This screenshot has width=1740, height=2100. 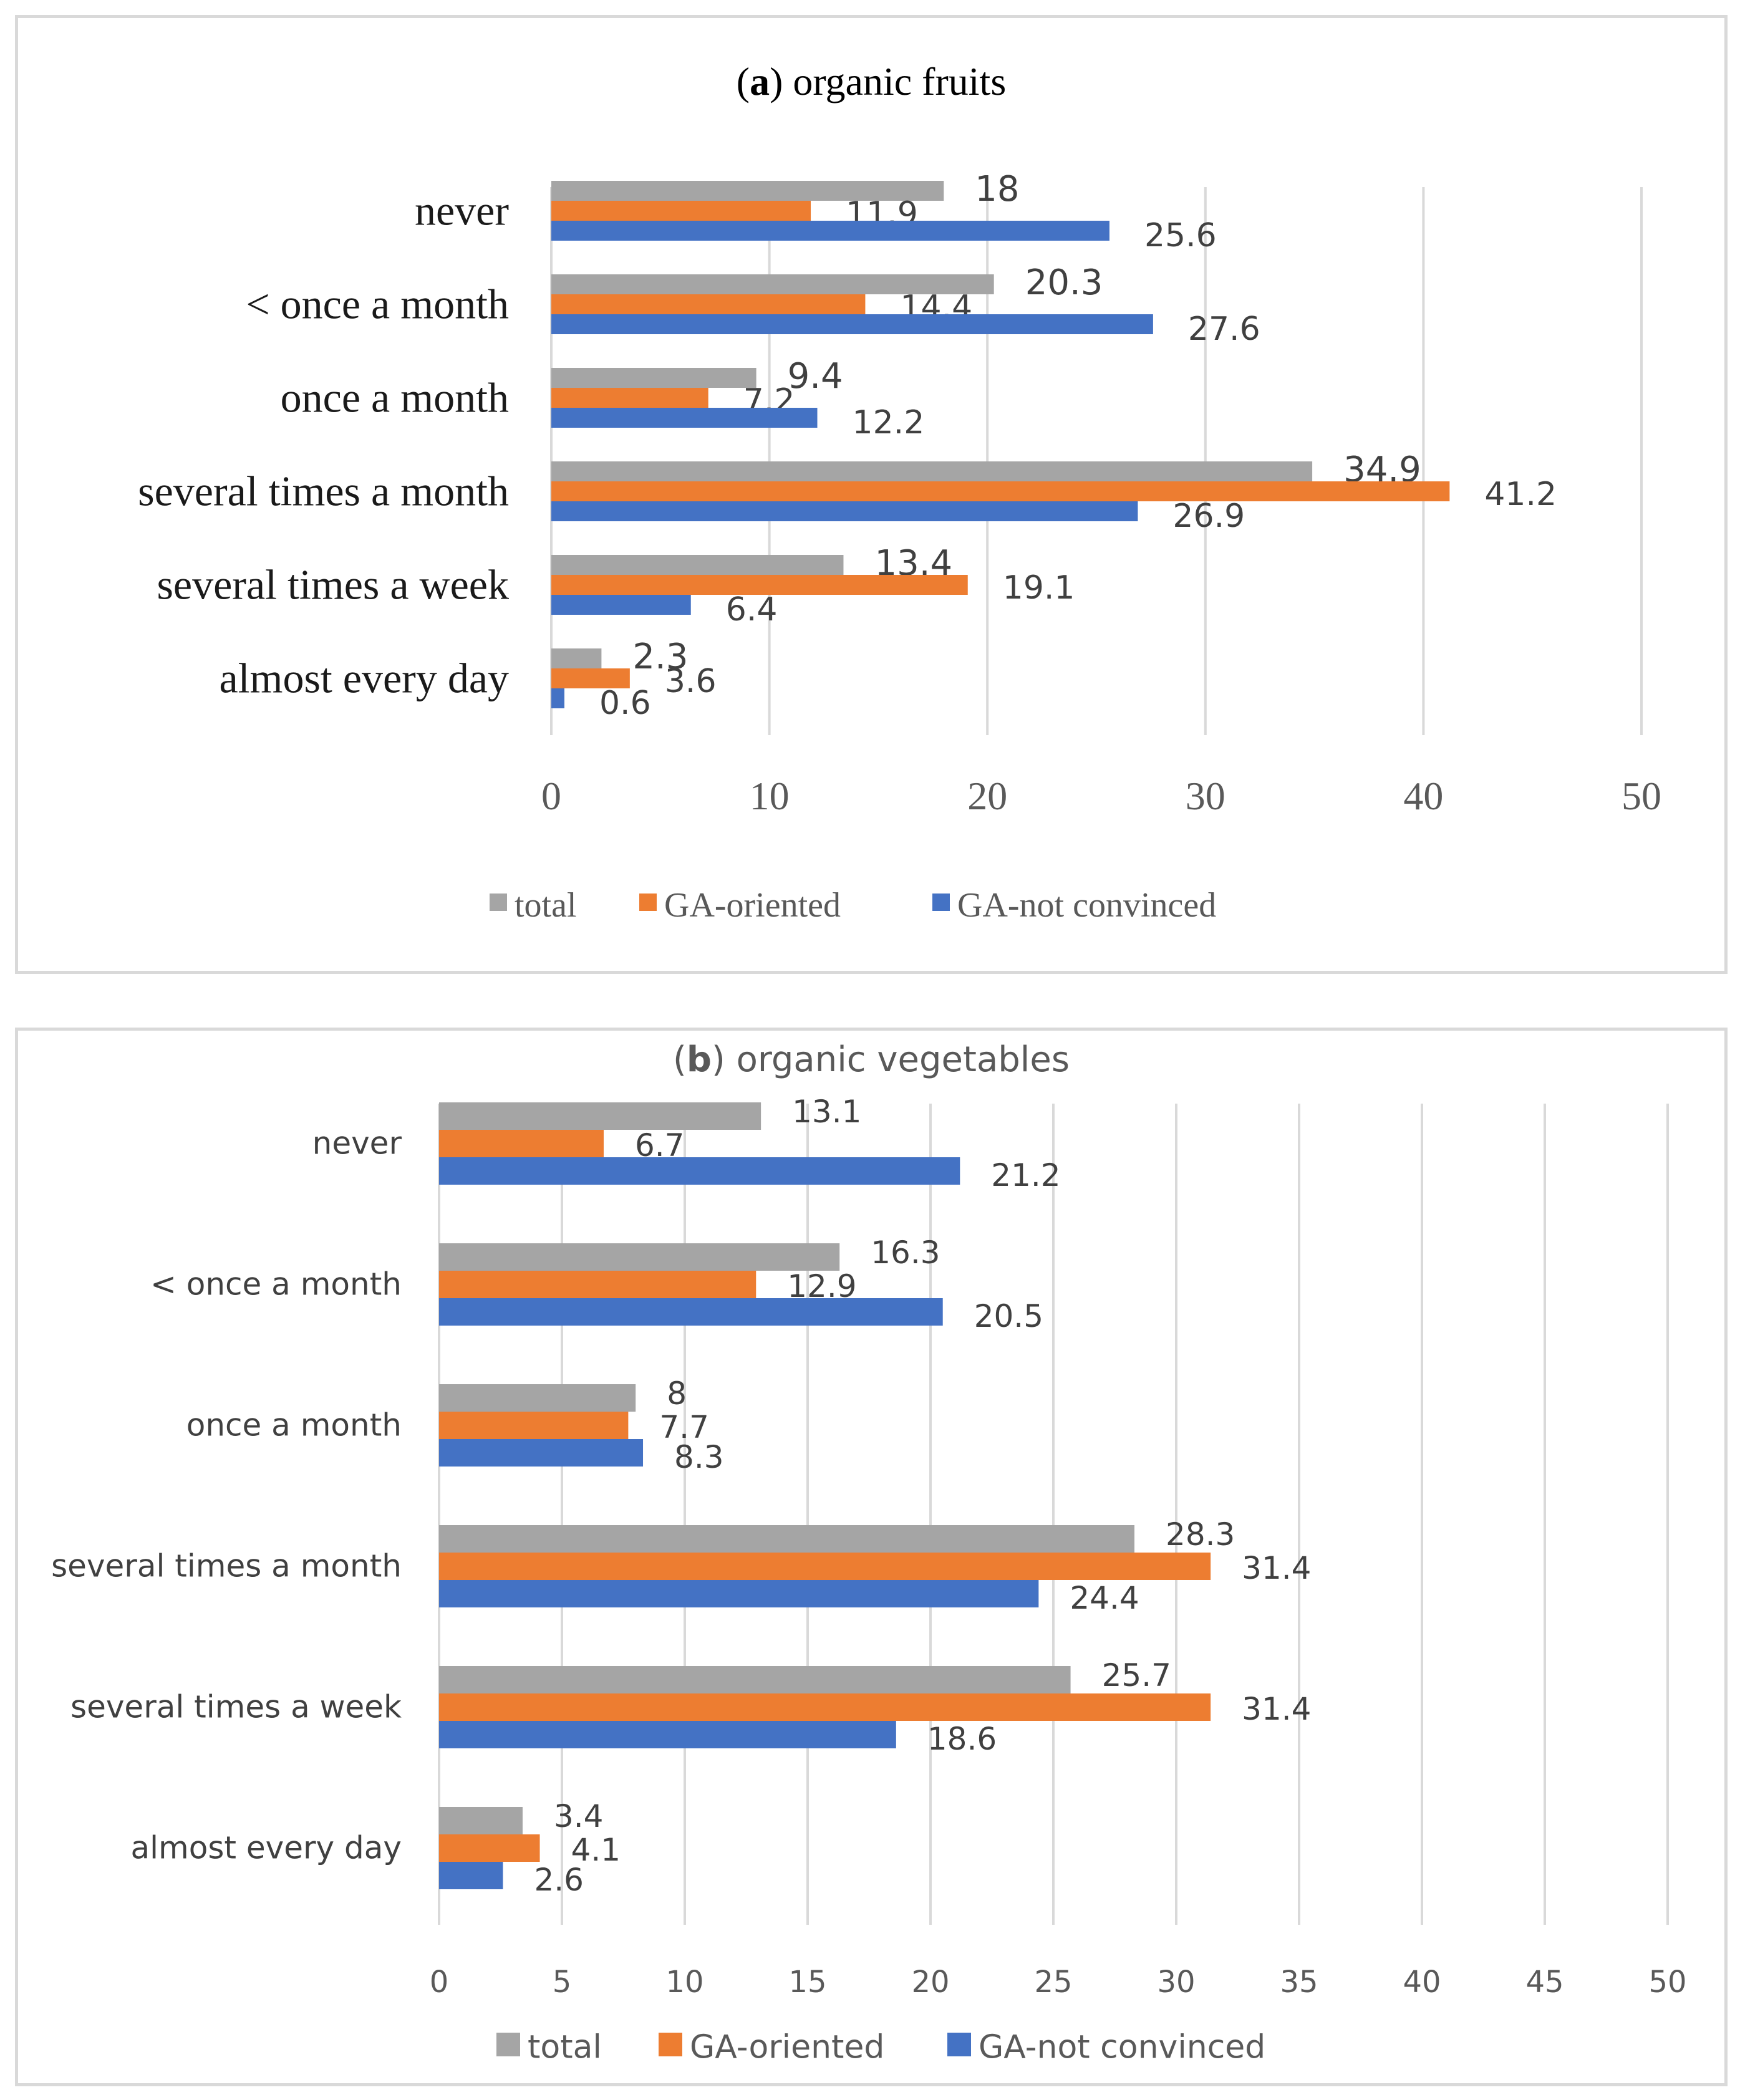 I want to click on chart-title: (a) organic fruits, so click(x=871, y=81).